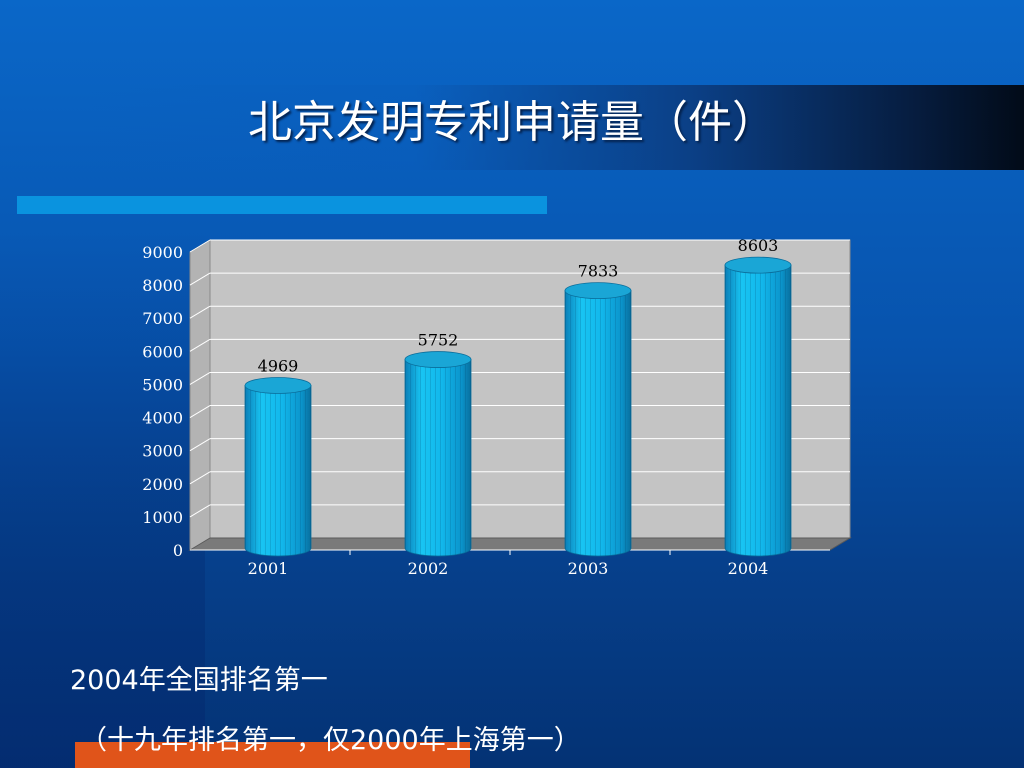 The image size is (1024, 768). What do you see at coordinates (162, 351) in the screenshot?
I see `y-tick-label: 6000` at bounding box center [162, 351].